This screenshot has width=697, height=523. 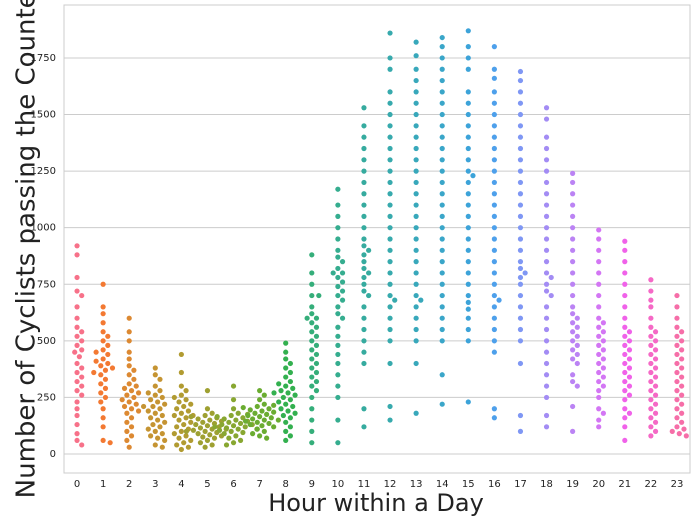 What do you see at coordinates (46, 341) in the screenshot?
I see `y-tick-label: 500` at bounding box center [46, 341].